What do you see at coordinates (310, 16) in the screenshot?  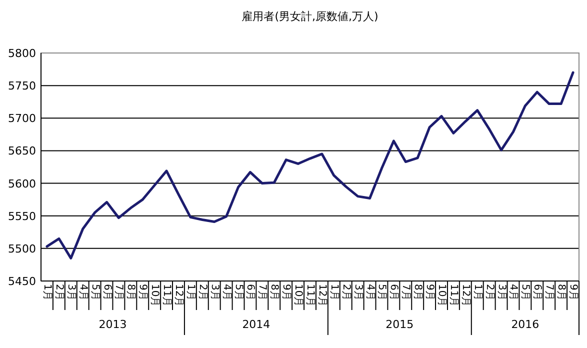 I see `title: 雇用者(男女計,原数値,万人)` at bounding box center [310, 16].